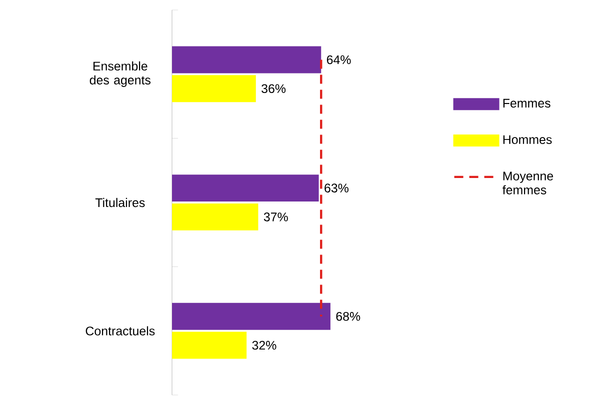 The height and width of the screenshot is (401, 616). What do you see at coordinates (274, 89) in the screenshot?
I see `data-label: 36%` at bounding box center [274, 89].